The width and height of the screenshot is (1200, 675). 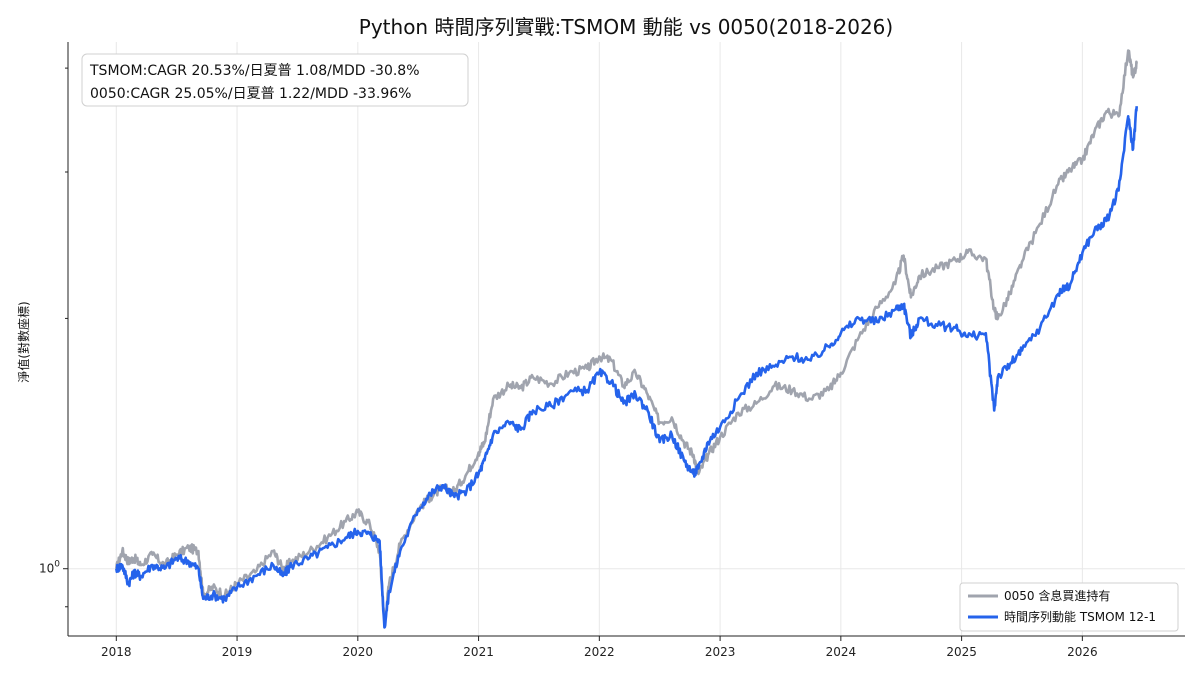 I want to click on legend-label-tsmom: 時間序列動能 TSMOM 12-1, so click(x=1080, y=616).